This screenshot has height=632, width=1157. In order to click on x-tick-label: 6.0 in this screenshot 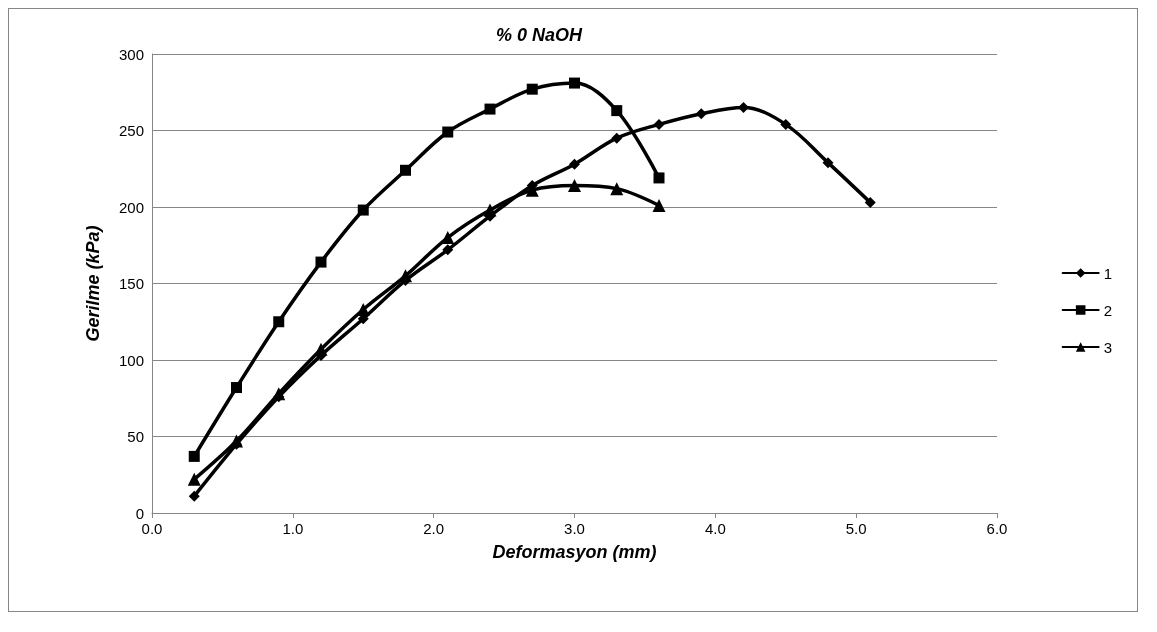, I will do `click(997, 528)`.